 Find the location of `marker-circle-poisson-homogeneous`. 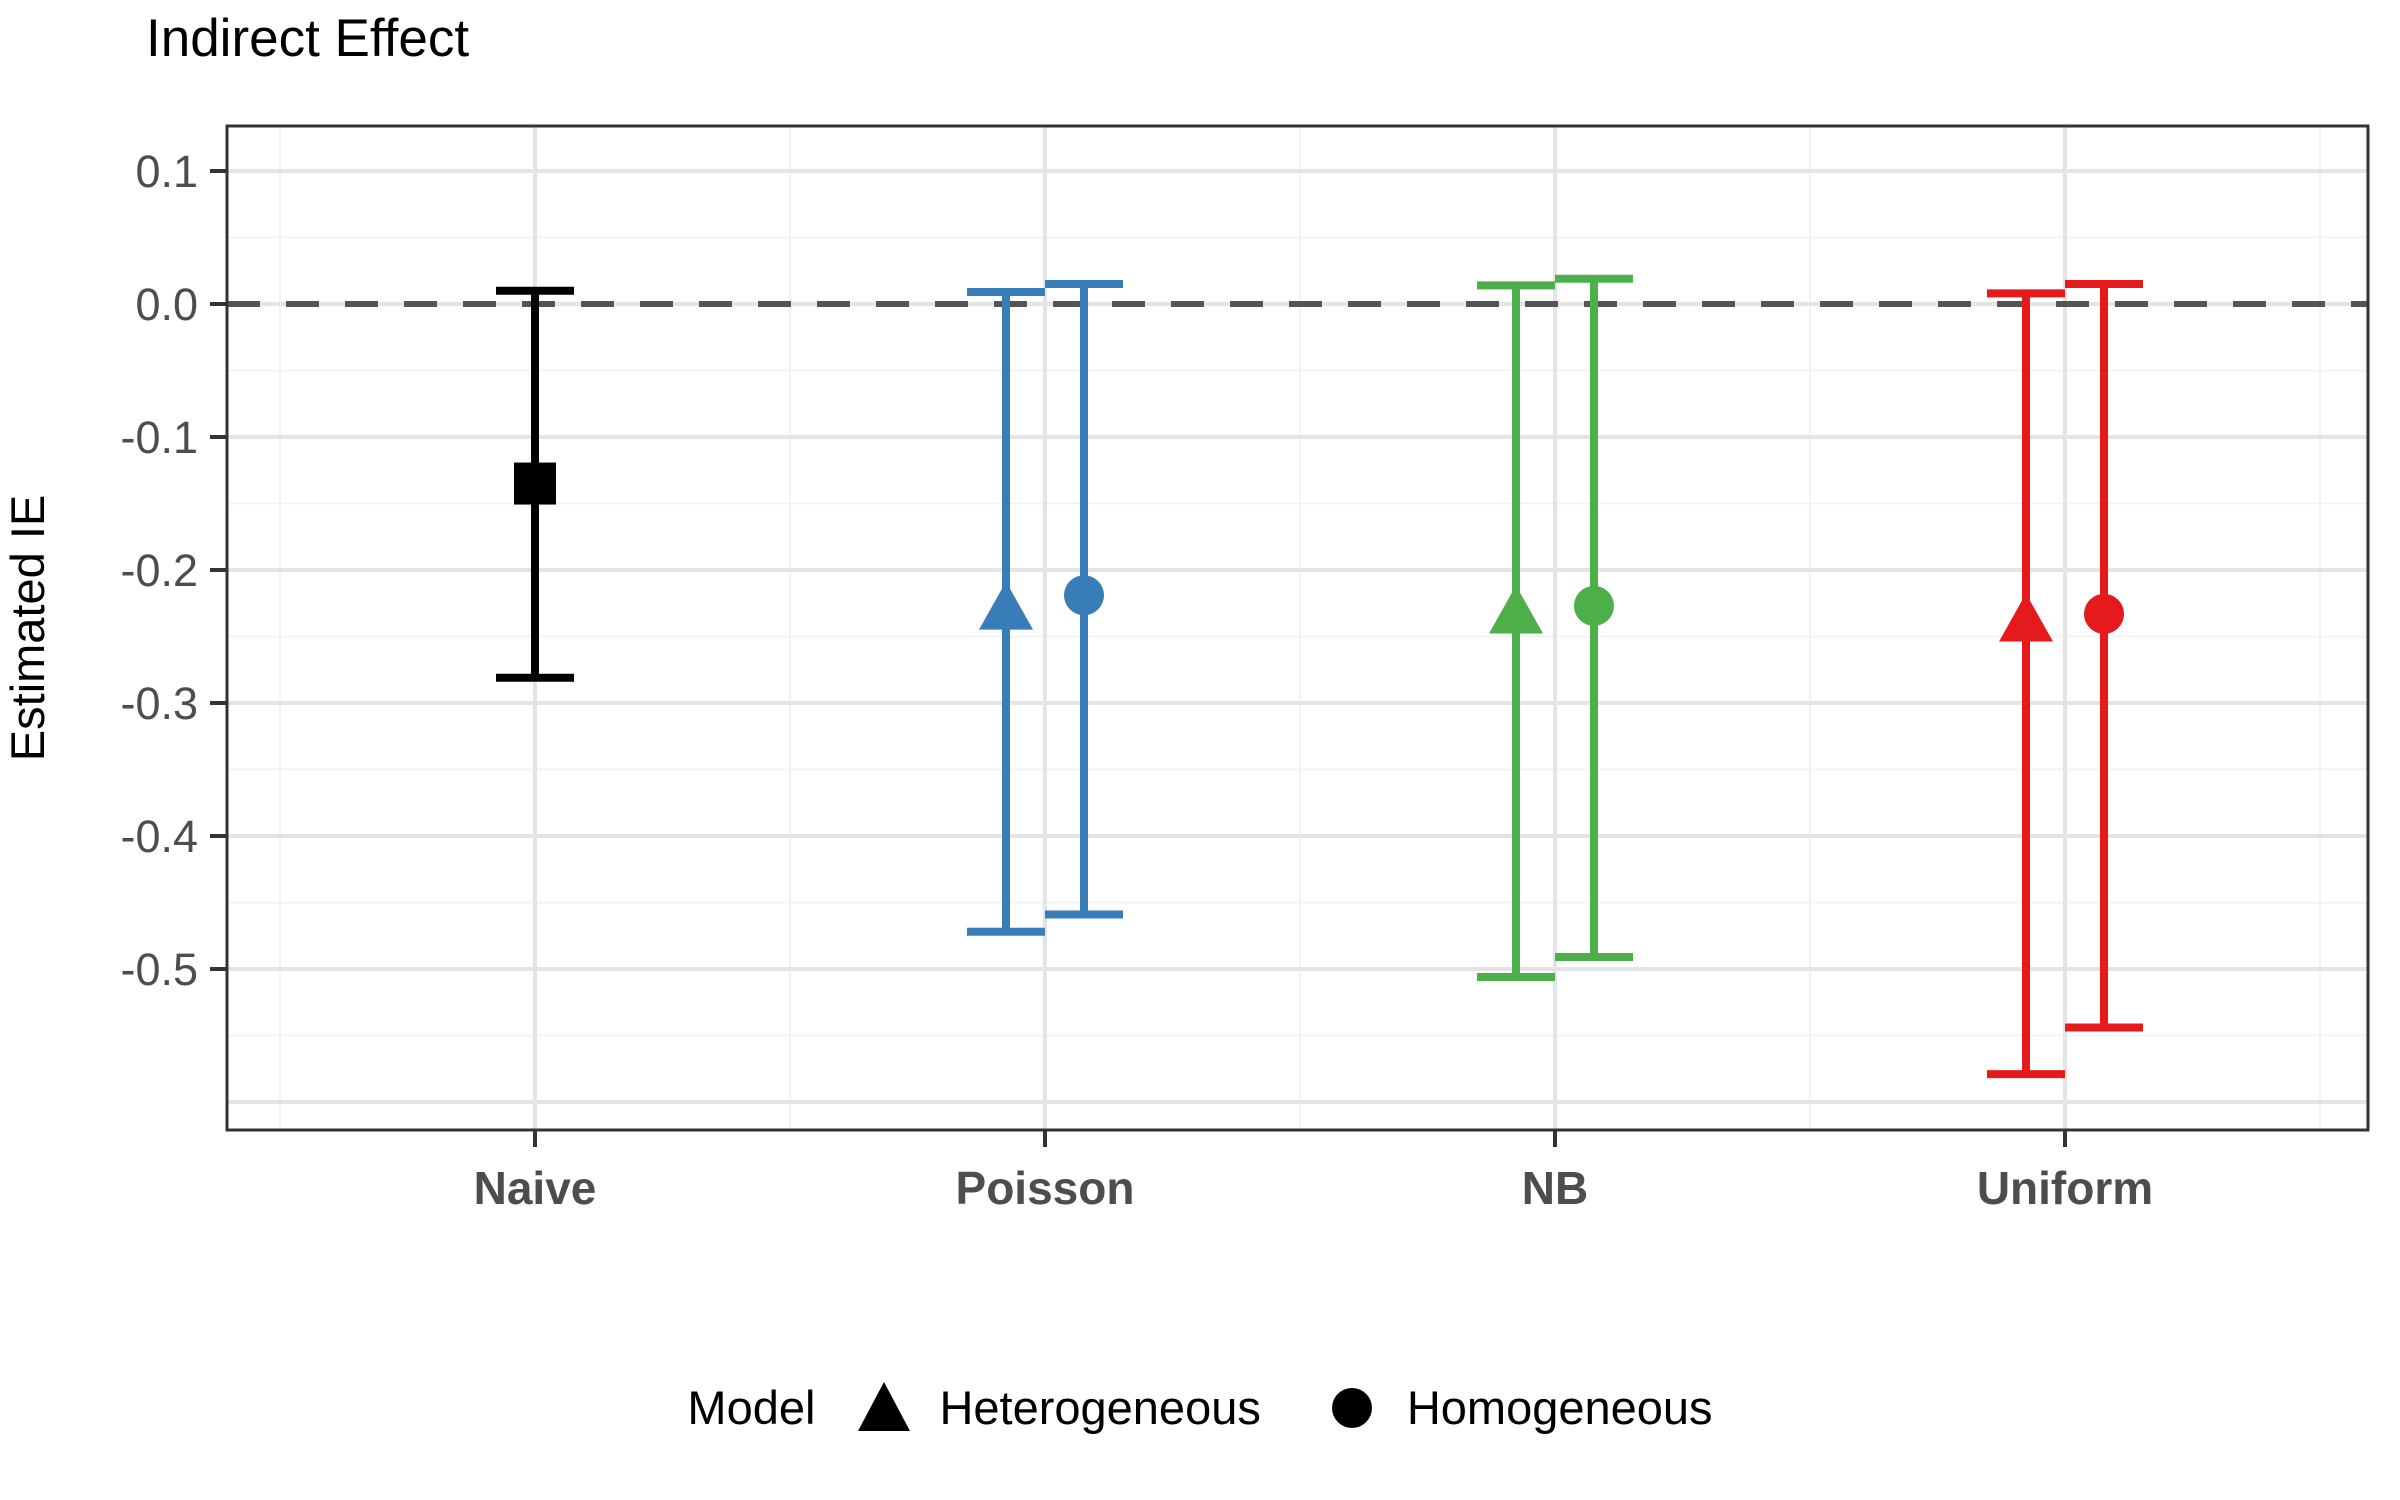

marker-circle-poisson-homogeneous is located at coordinates (1084, 595).